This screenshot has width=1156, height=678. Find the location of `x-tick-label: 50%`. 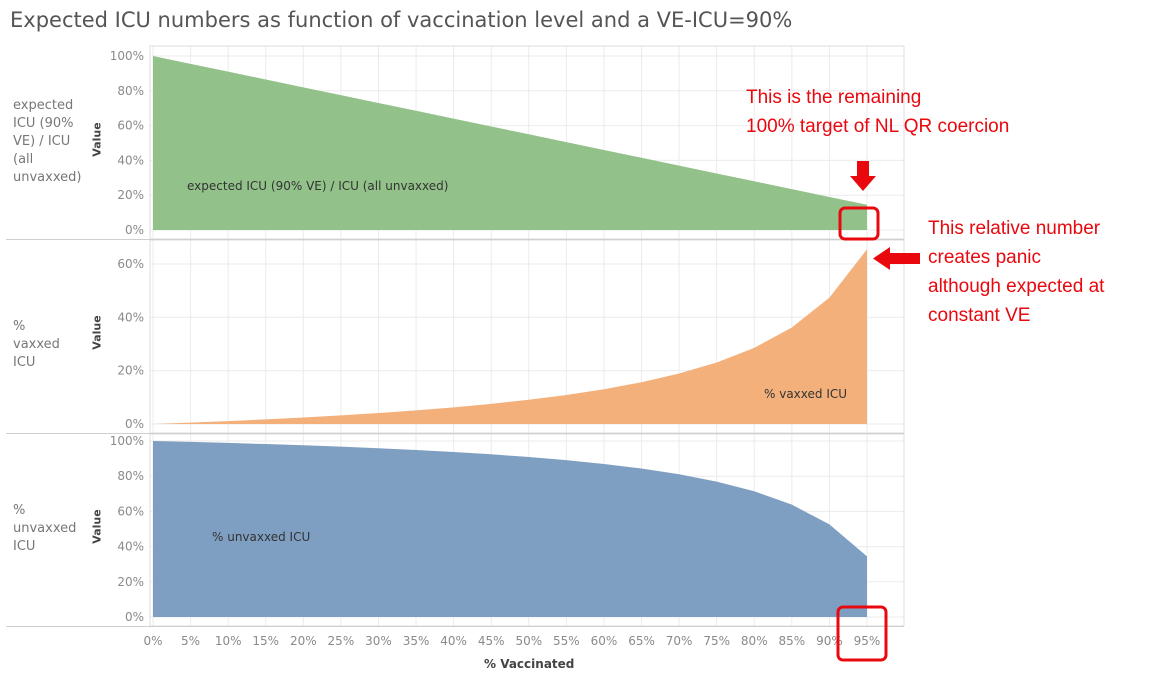

x-tick-label: 50% is located at coordinates (528, 641).